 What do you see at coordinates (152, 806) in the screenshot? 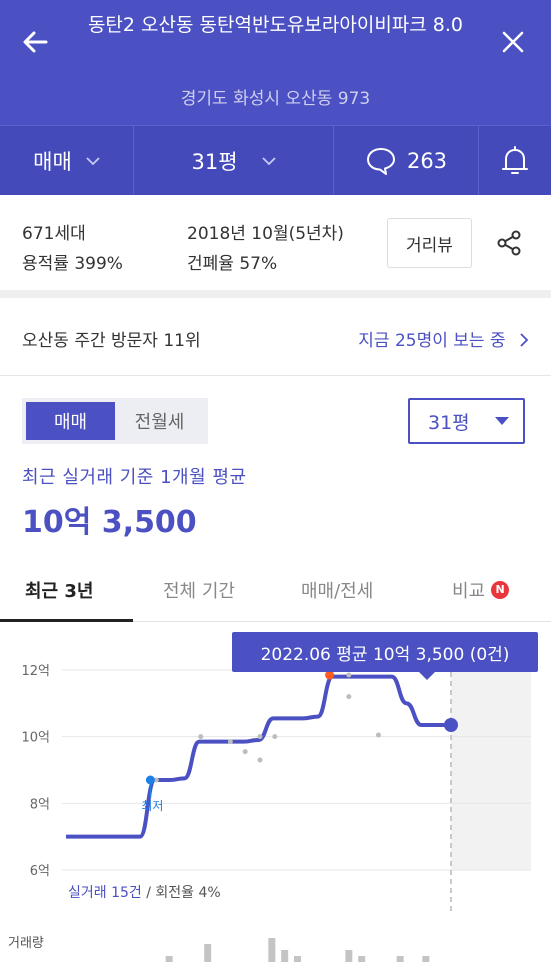
I see `low-marker-label: 최저` at bounding box center [152, 806].